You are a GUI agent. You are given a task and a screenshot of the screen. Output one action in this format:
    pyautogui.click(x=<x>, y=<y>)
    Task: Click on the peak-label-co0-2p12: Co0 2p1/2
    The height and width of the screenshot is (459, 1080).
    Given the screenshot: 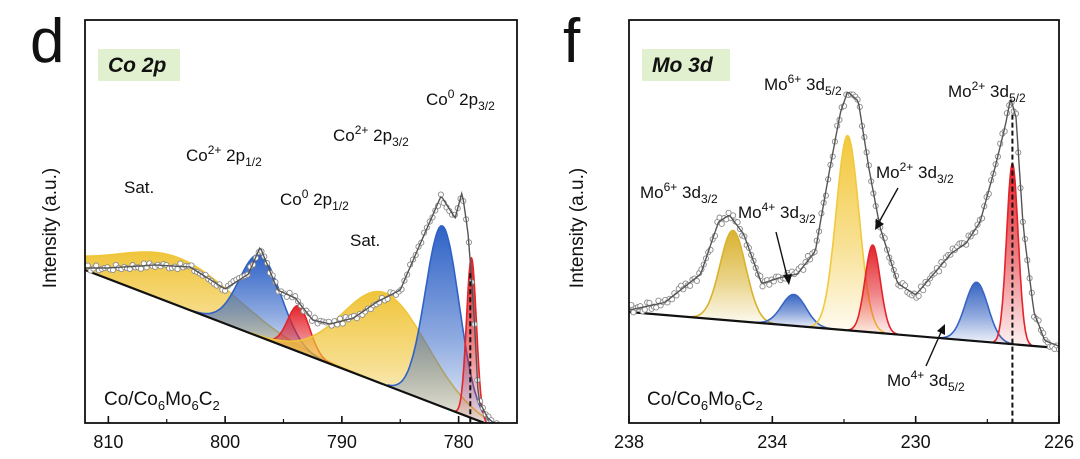 What is the action you would take?
    pyautogui.click(x=314, y=200)
    